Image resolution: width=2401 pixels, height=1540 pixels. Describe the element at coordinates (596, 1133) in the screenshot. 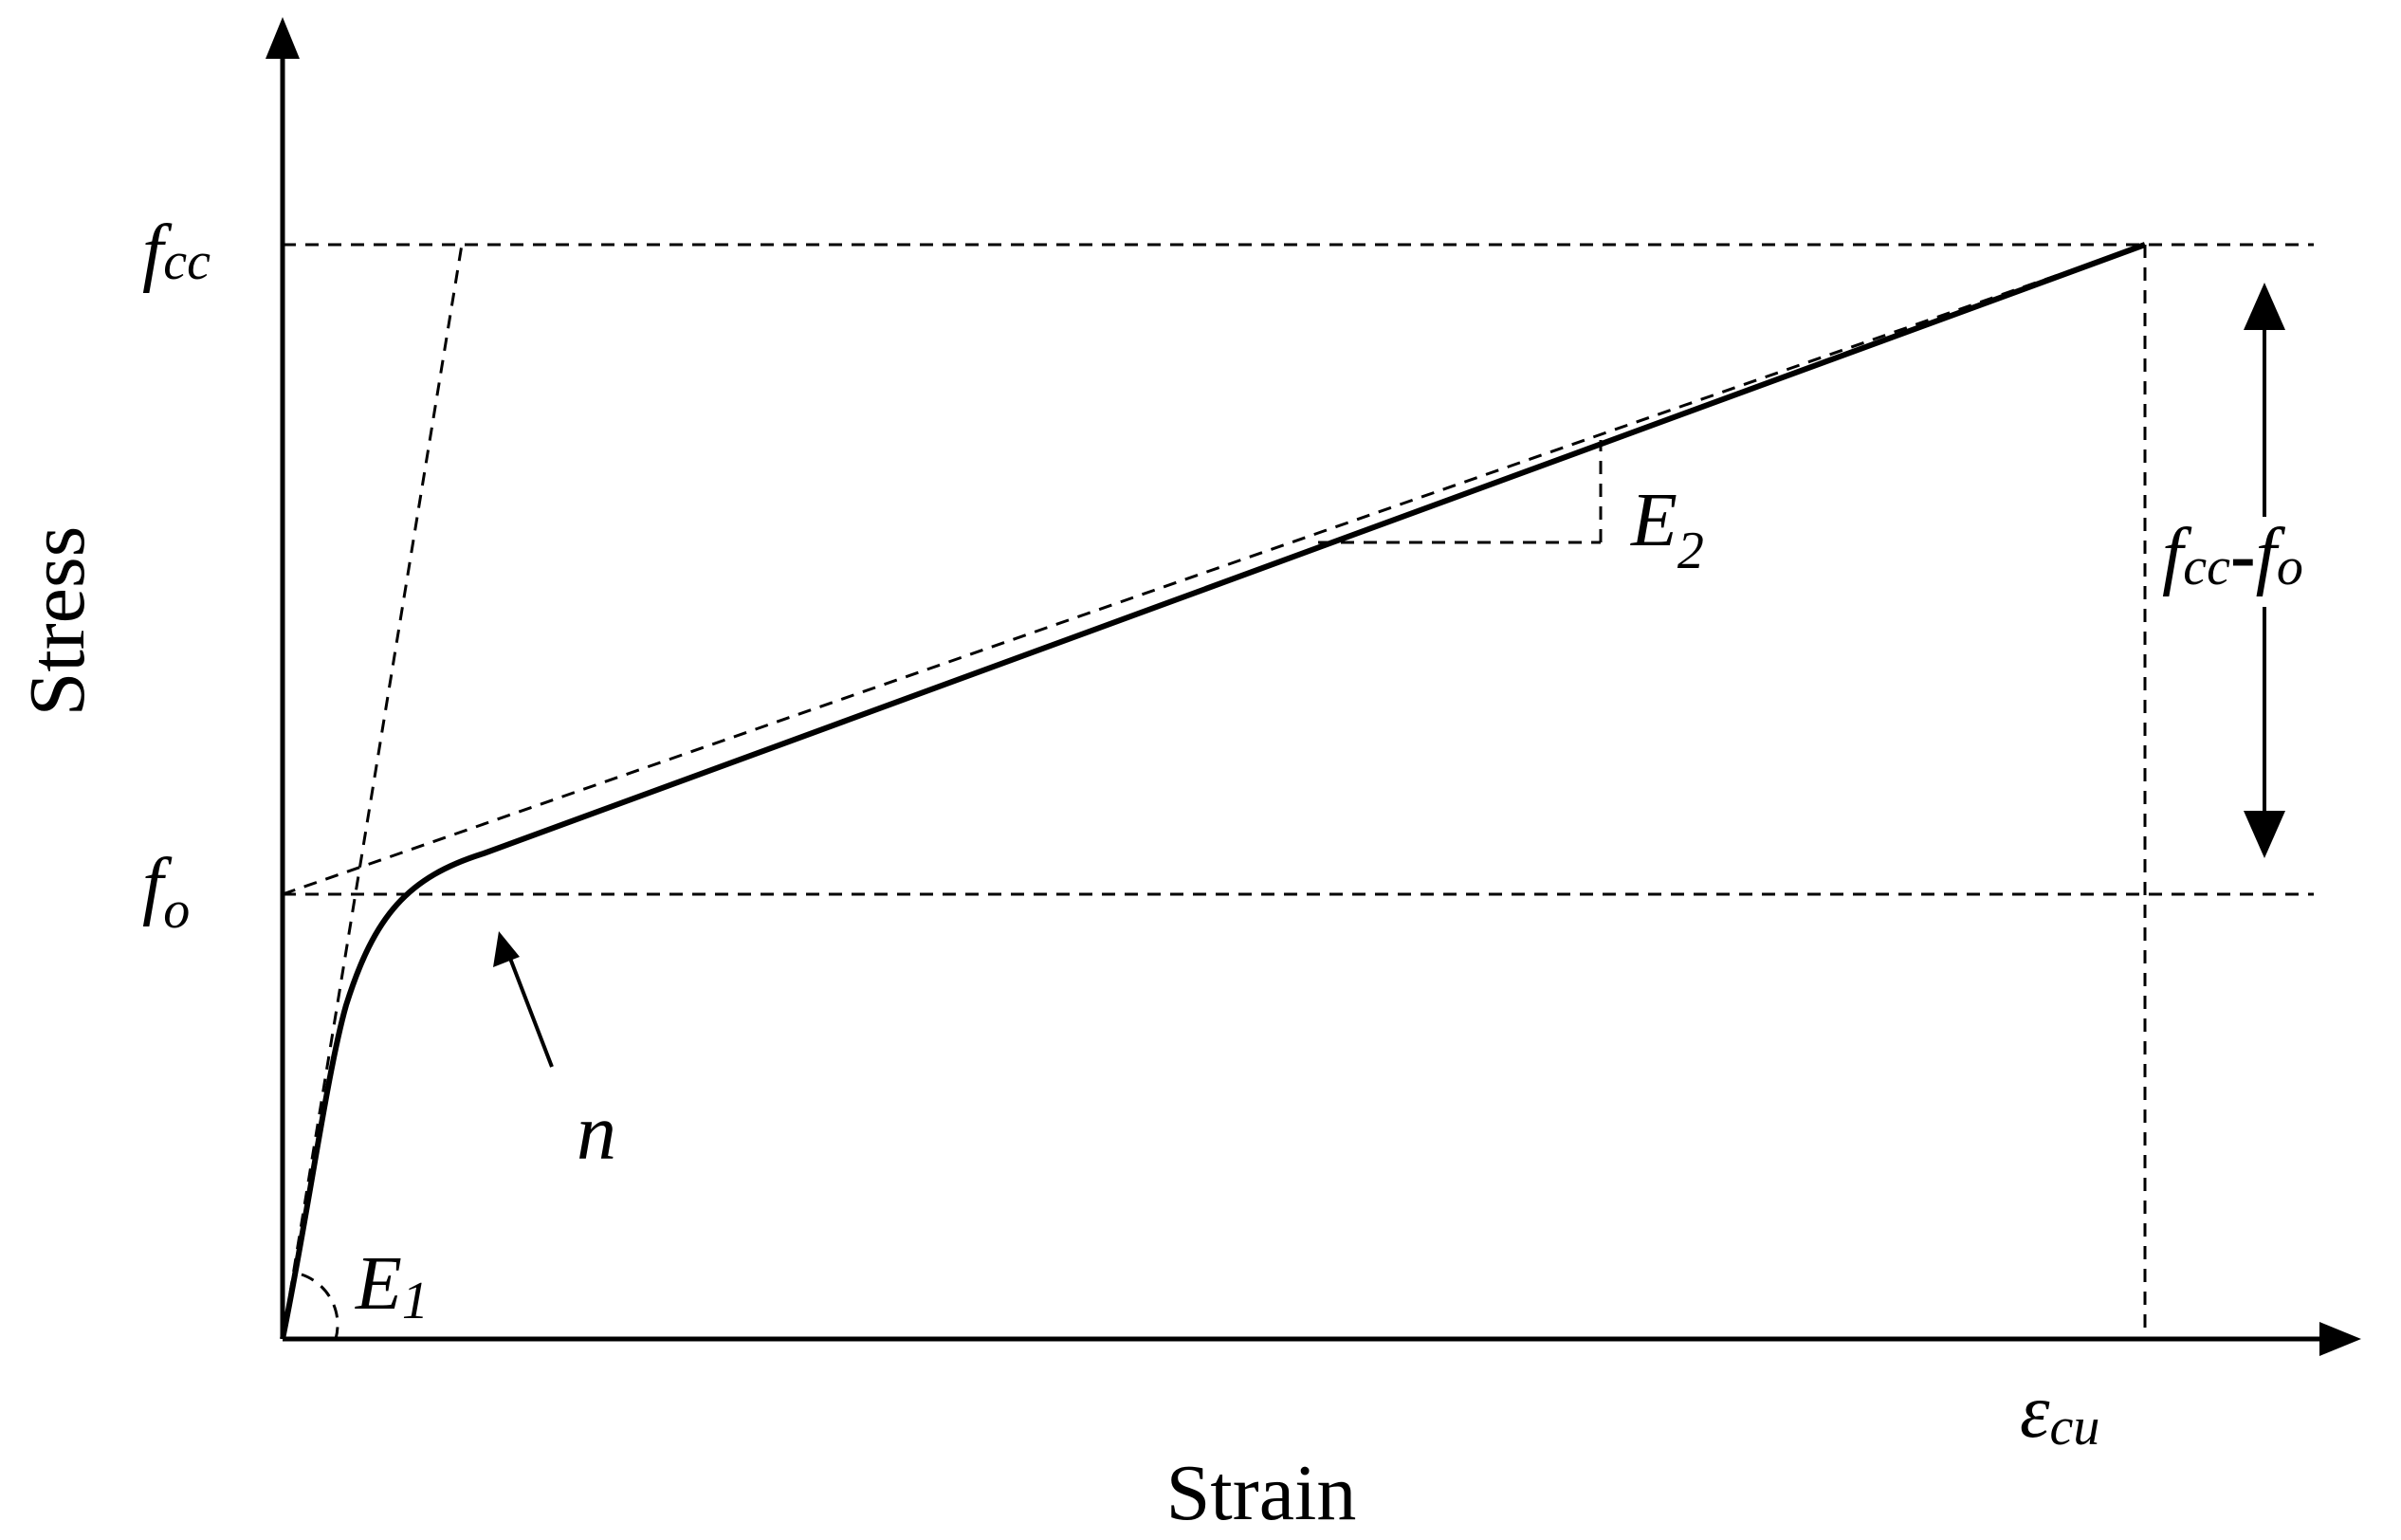

I see `n-label: n` at that location.